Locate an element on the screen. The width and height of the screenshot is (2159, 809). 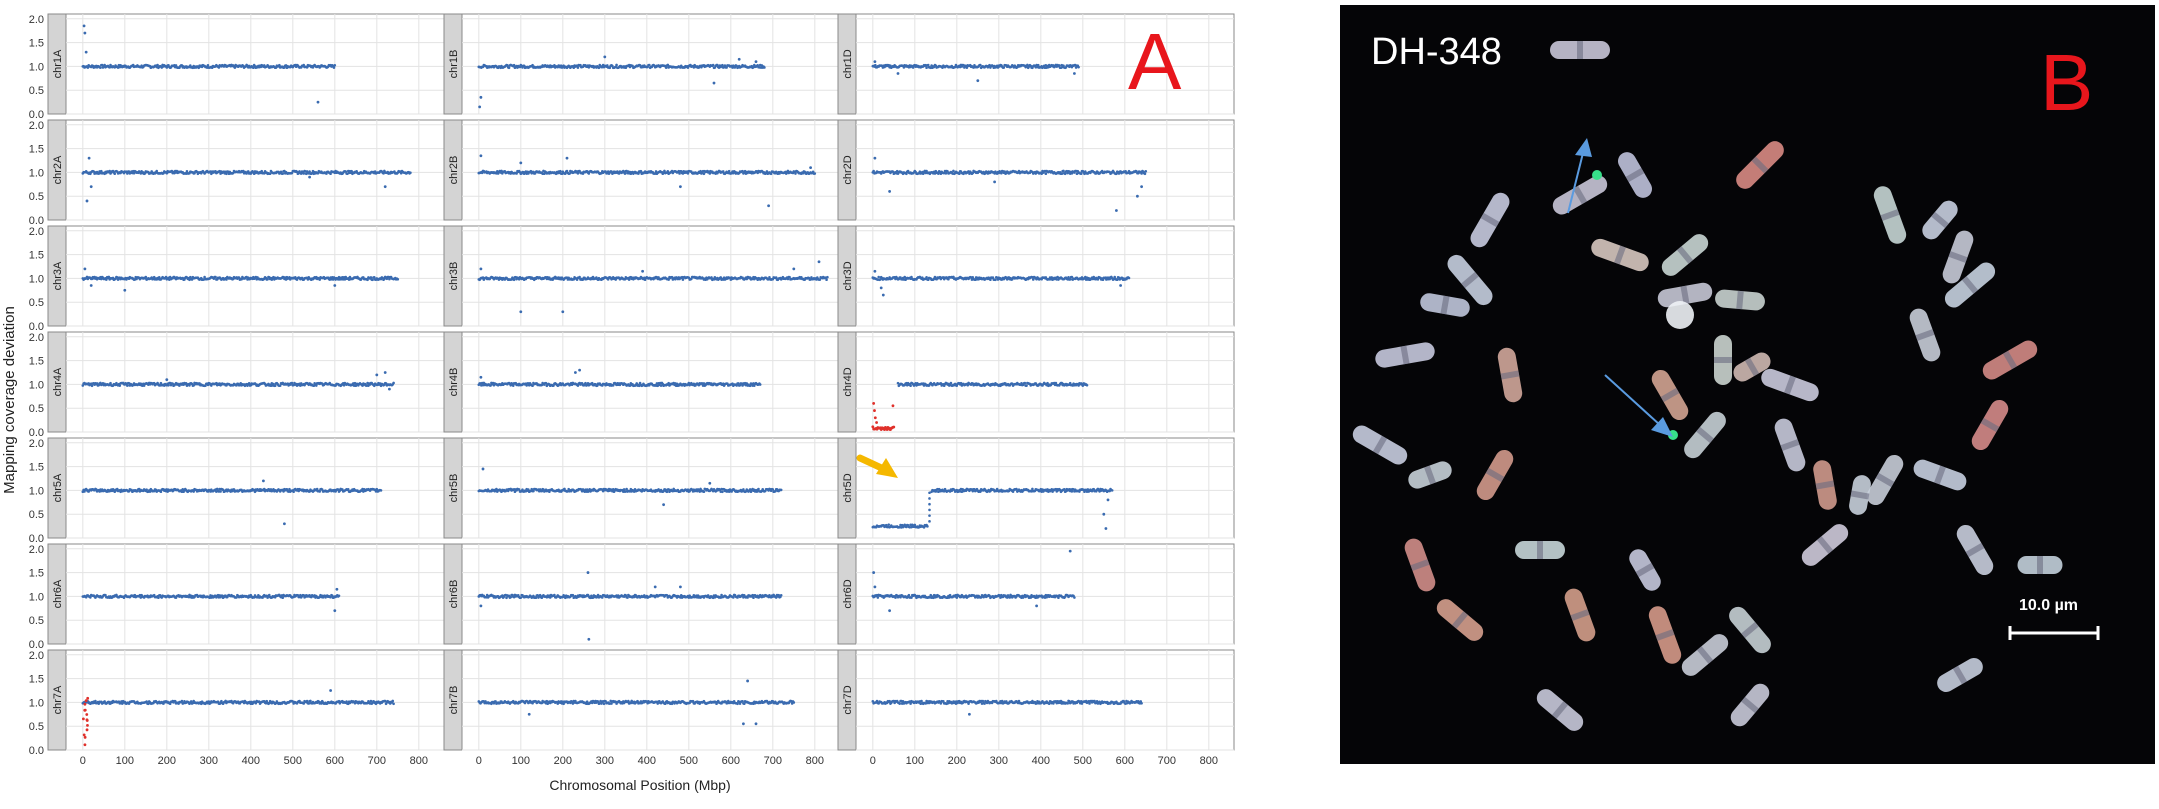
facet-label: chr1D is located at coordinates (848, 63).